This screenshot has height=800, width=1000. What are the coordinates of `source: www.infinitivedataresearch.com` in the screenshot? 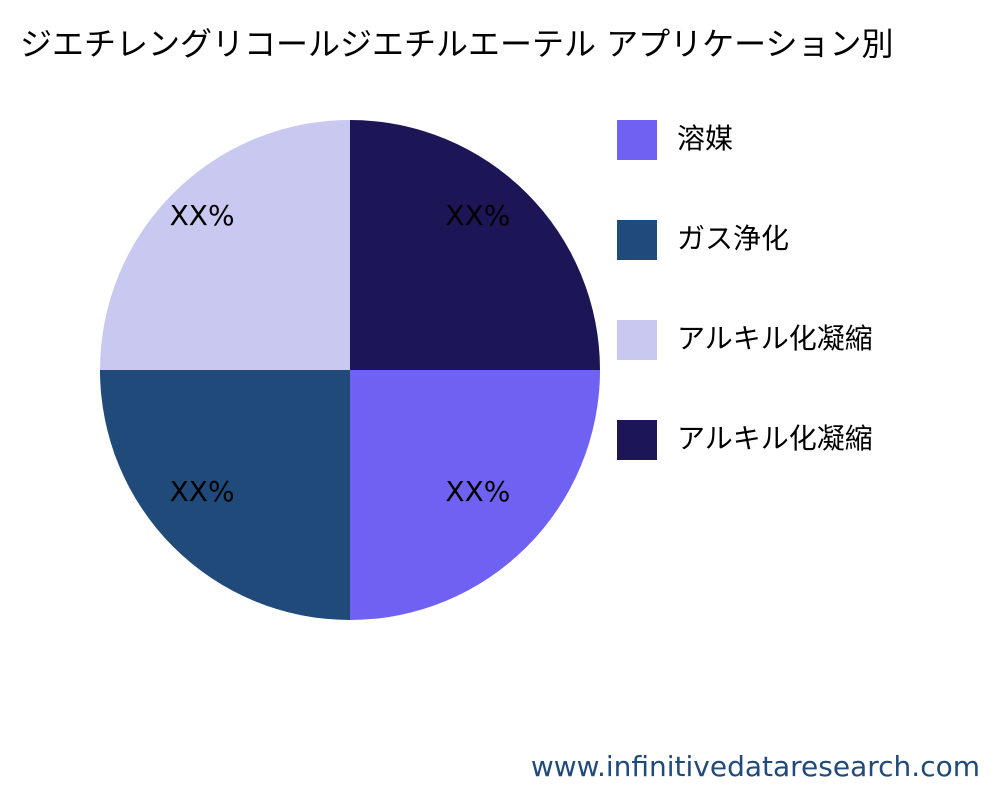 It's located at (755, 766).